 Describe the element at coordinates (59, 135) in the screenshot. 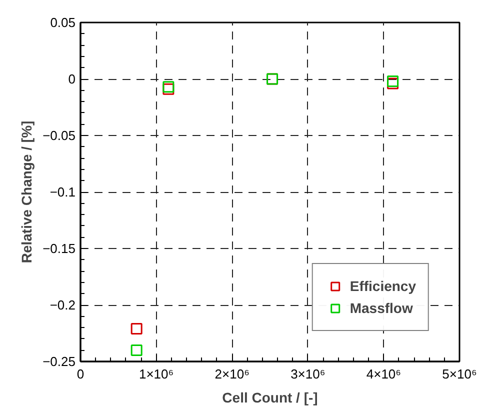

I see `y-tick-label: −0.05` at that location.